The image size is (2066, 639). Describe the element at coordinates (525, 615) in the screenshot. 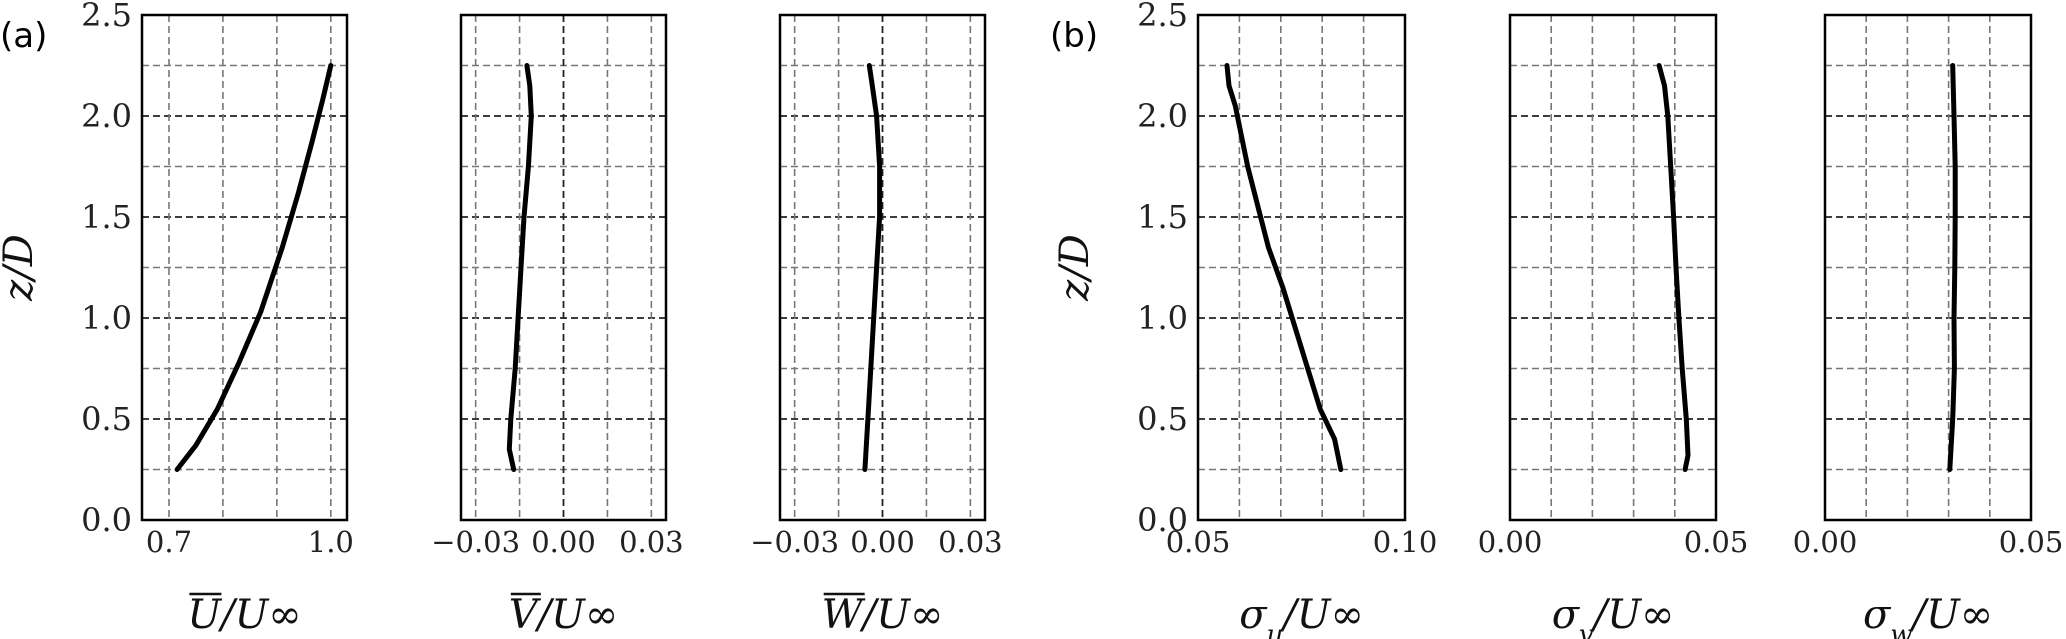

I see `x-axis-label-symbol: V` at that location.